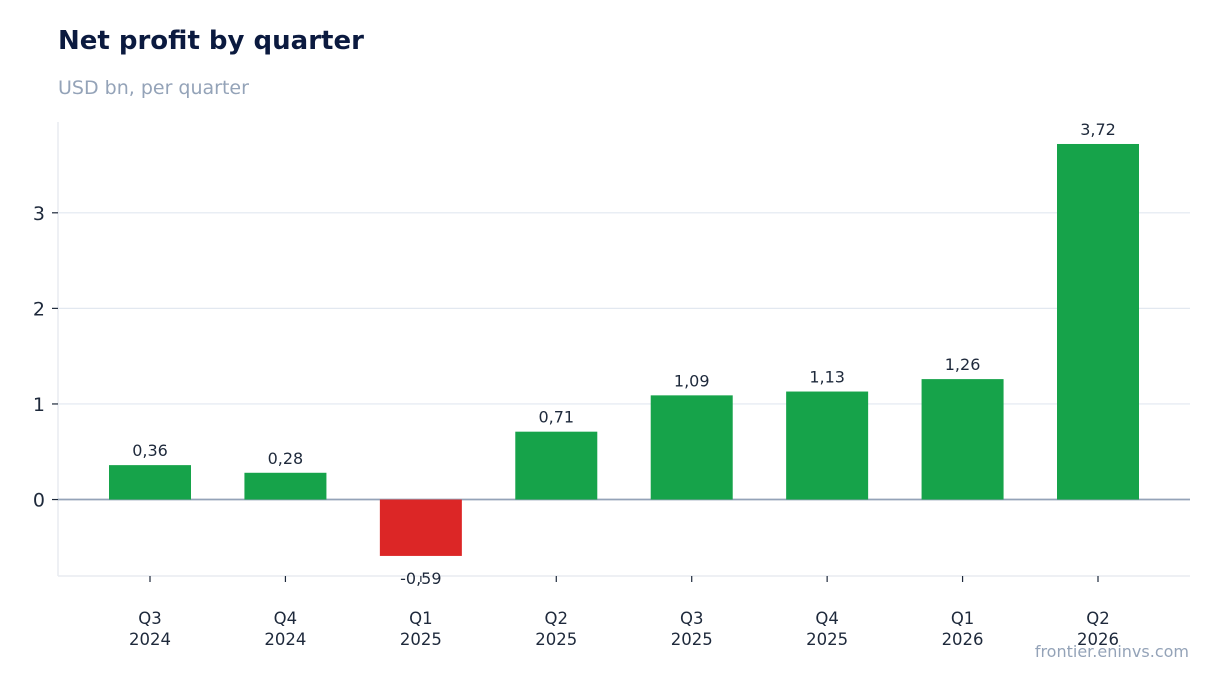 This screenshot has width=1220, height=693. I want to click on x-tick-label: Q1 2026, so click(963, 629).